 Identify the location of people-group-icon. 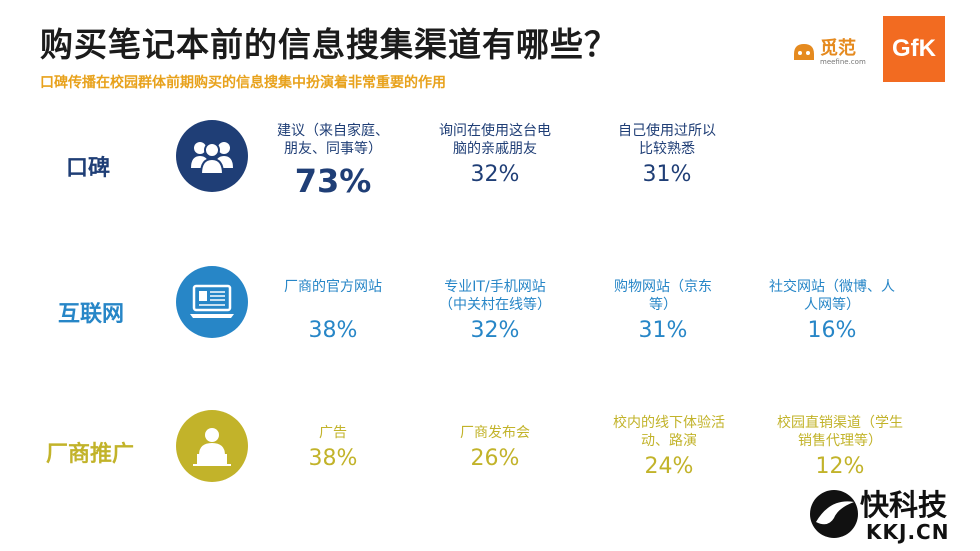
(212, 156).